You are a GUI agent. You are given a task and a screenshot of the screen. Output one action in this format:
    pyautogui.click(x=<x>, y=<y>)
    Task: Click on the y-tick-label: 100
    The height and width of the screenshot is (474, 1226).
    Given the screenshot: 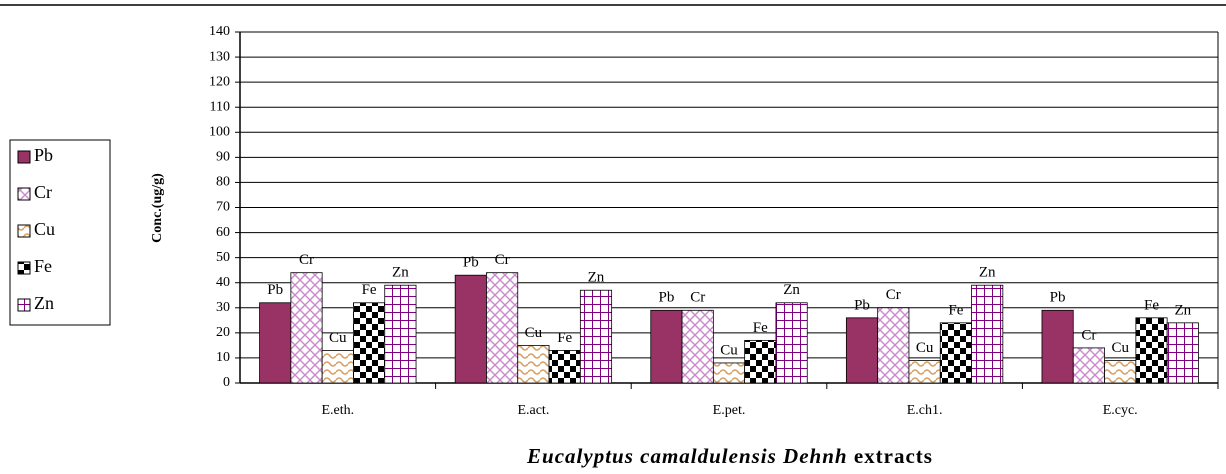 What is the action you would take?
    pyautogui.click(x=219, y=132)
    